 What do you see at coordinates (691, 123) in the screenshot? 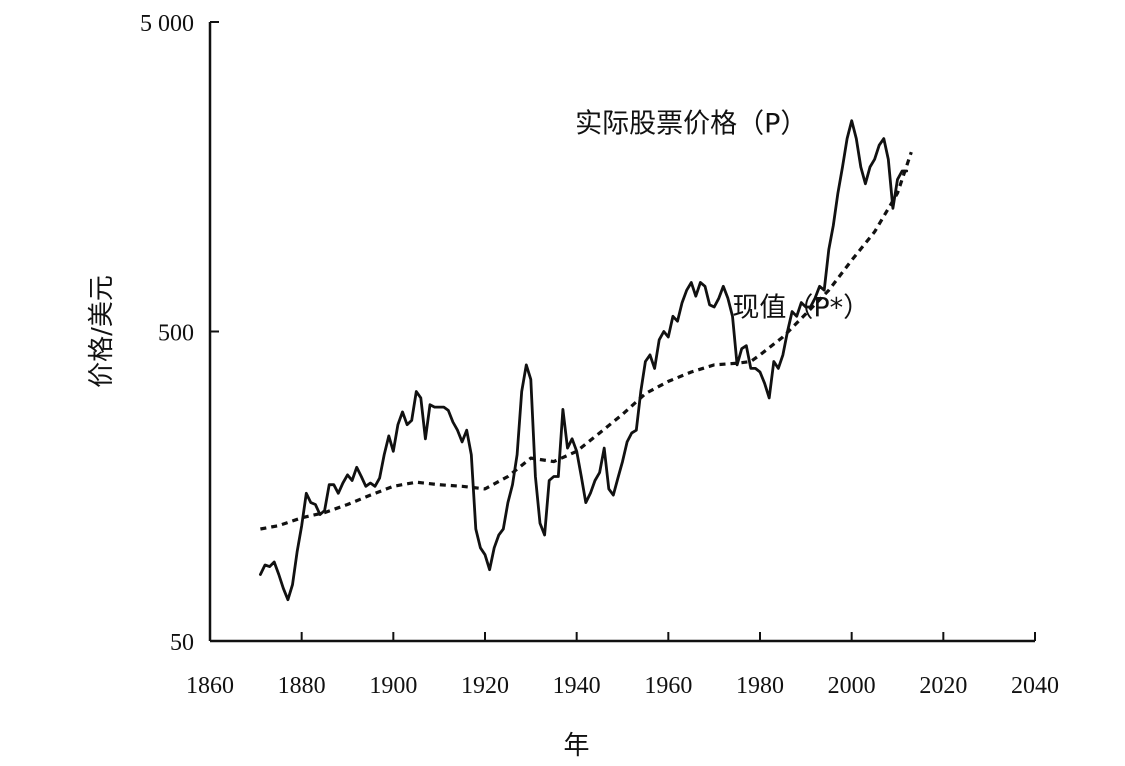
I see `series-annotation: 实际股票价格（P）` at bounding box center [691, 123].